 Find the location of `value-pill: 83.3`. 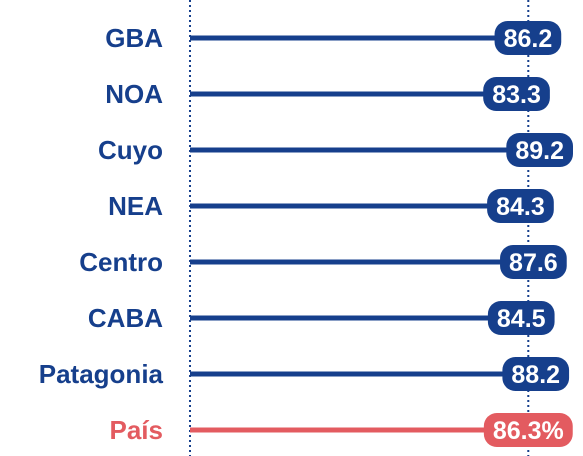

value-pill: 83.3 is located at coordinates (516, 94).